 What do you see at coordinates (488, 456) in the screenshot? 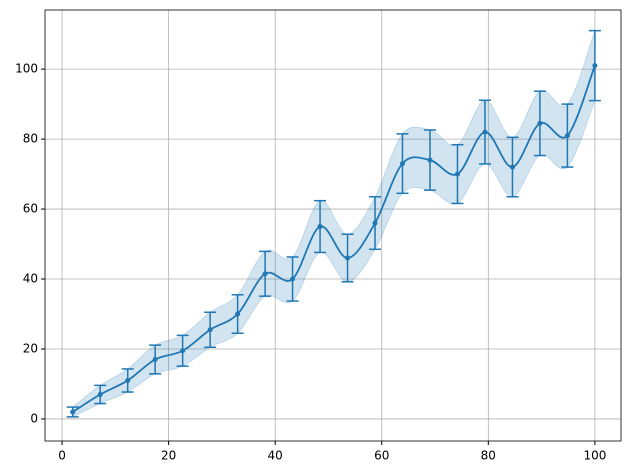
I see `x-tick-label: 80` at bounding box center [488, 456].